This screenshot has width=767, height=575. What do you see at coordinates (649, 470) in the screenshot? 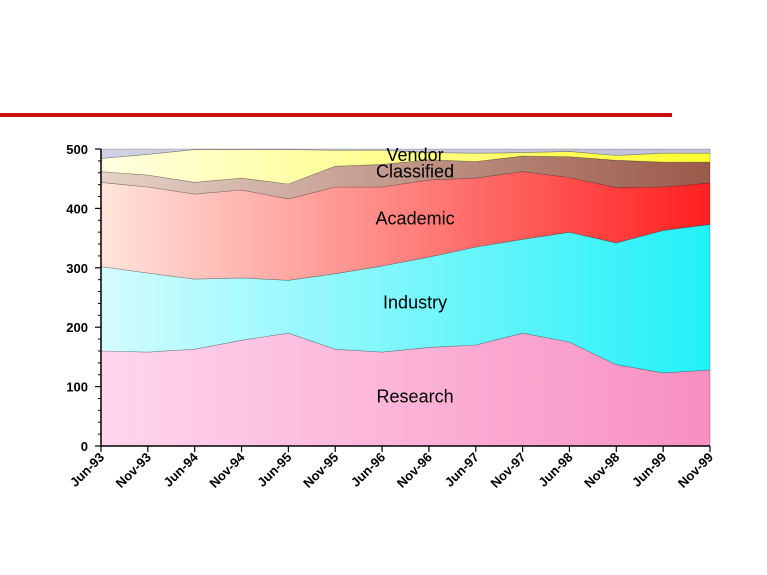
I see `x-tick-label: Jun-99` at bounding box center [649, 470].